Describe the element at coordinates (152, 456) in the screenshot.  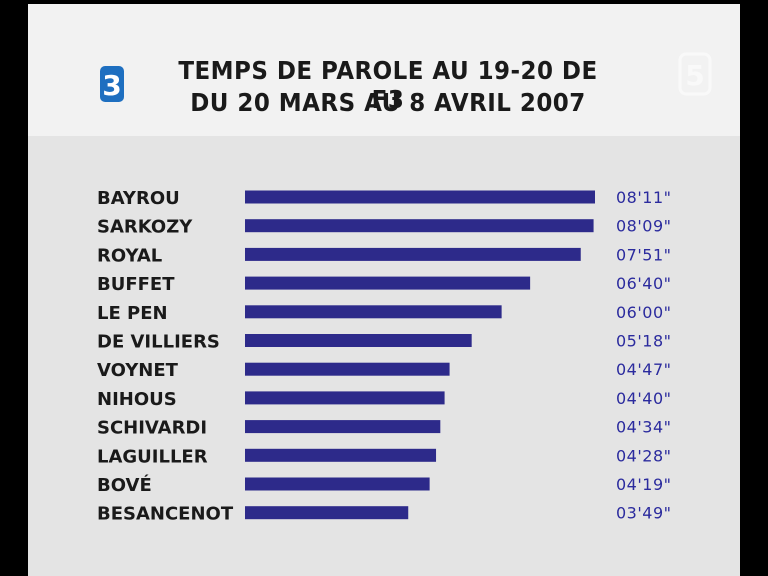
I see `category-label-laguiller: LAGUILLER` at that location.